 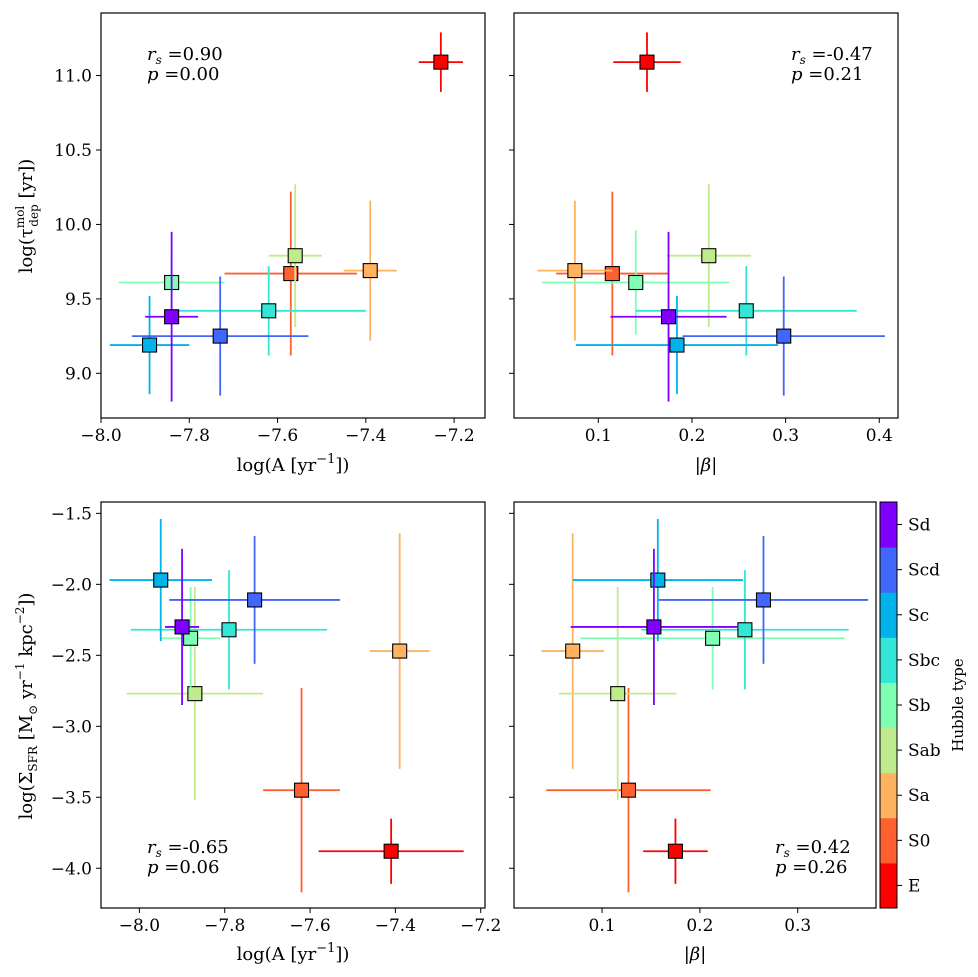 What do you see at coordinates (73, 77) in the screenshot?
I see `y-tick-label: 11.0` at bounding box center [73, 77].